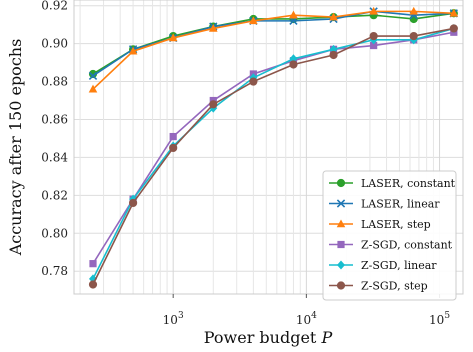  Describe the element at coordinates (54, 157) in the screenshot. I see `y-tick-label: 0.84` at that location.